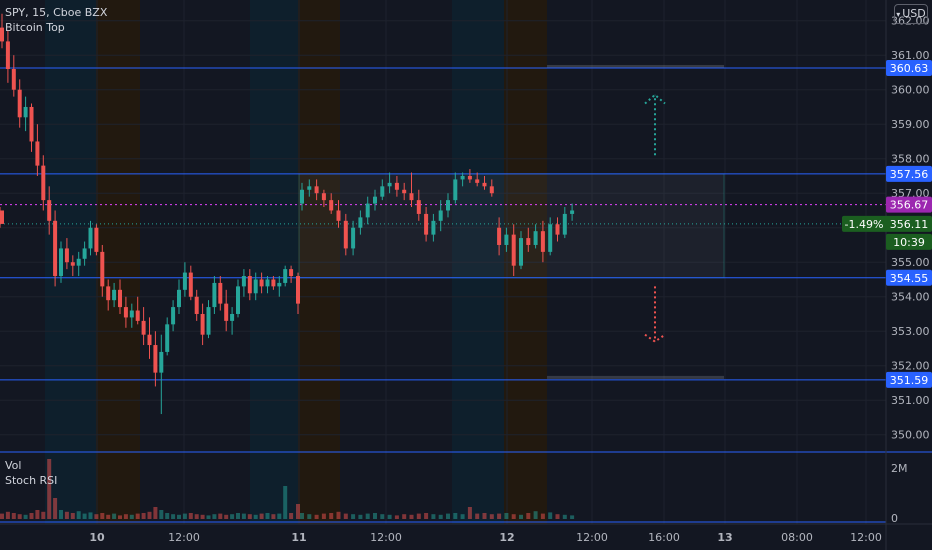 The width and height of the screenshot is (932, 550). Describe the element at coordinates (13, 465) in the screenshot. I see `volume-label: Vol` at that location.